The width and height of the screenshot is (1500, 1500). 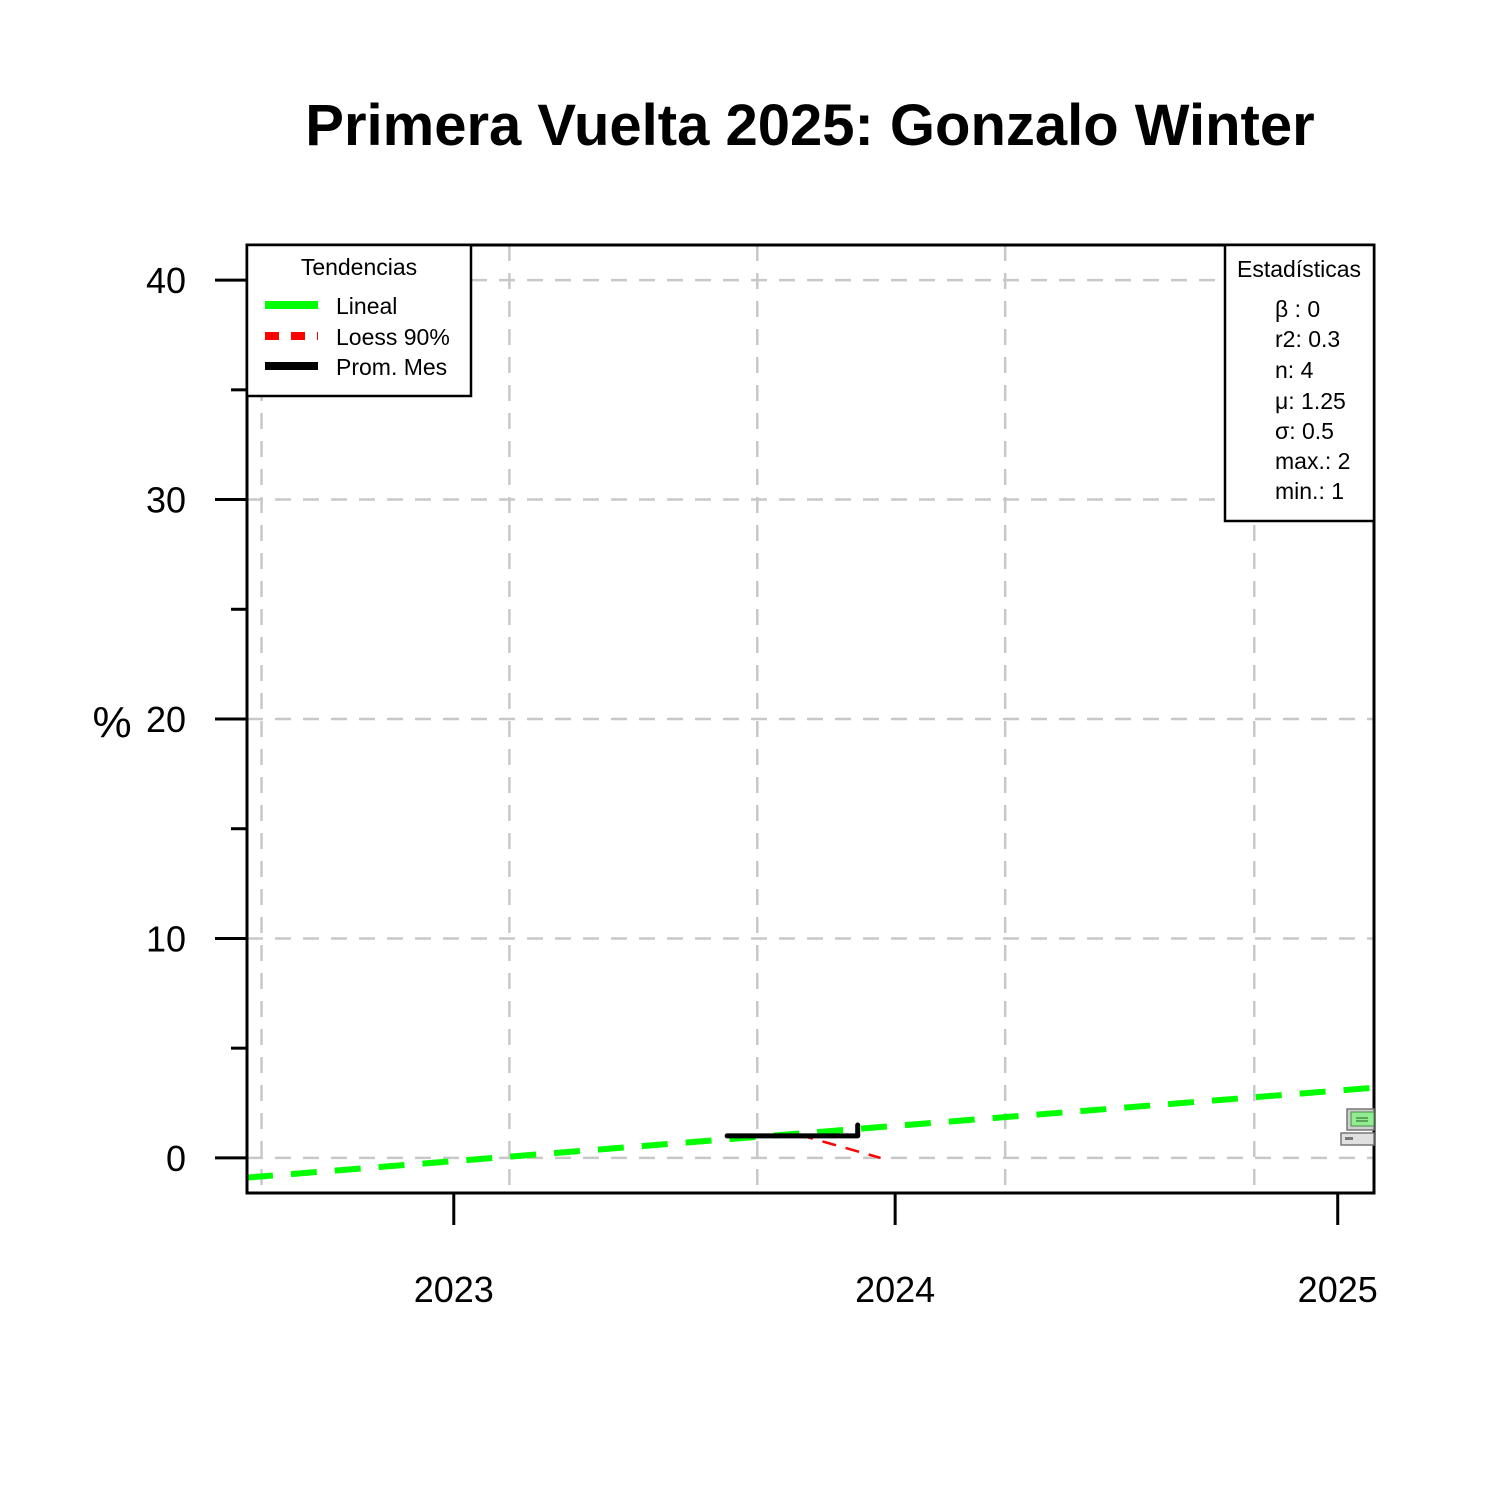 I want to click on x-tick-label: 2024, so click(x=895, y=1289).